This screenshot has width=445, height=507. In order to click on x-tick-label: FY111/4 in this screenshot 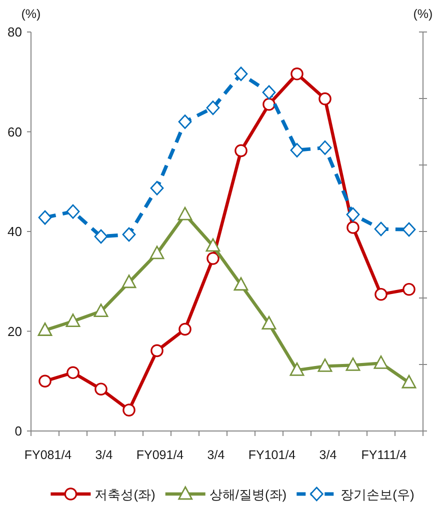, I will do `click(384, 455)`.